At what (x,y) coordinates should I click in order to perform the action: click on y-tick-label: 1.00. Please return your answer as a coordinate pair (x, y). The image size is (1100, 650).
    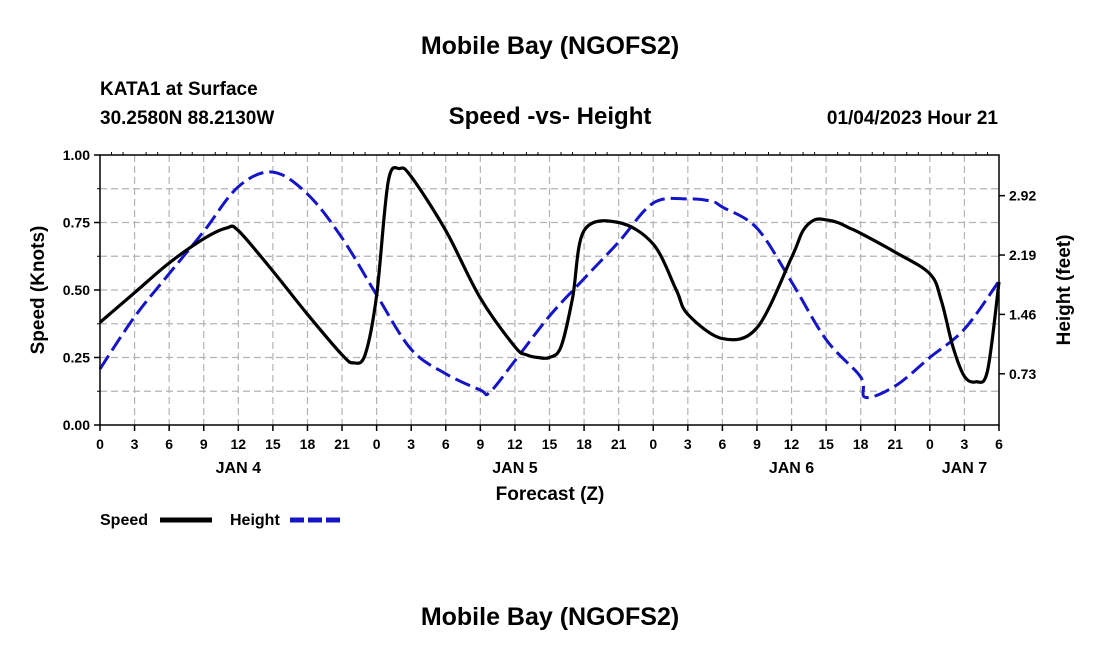
    Looking at the image, I should click on (76, 155).